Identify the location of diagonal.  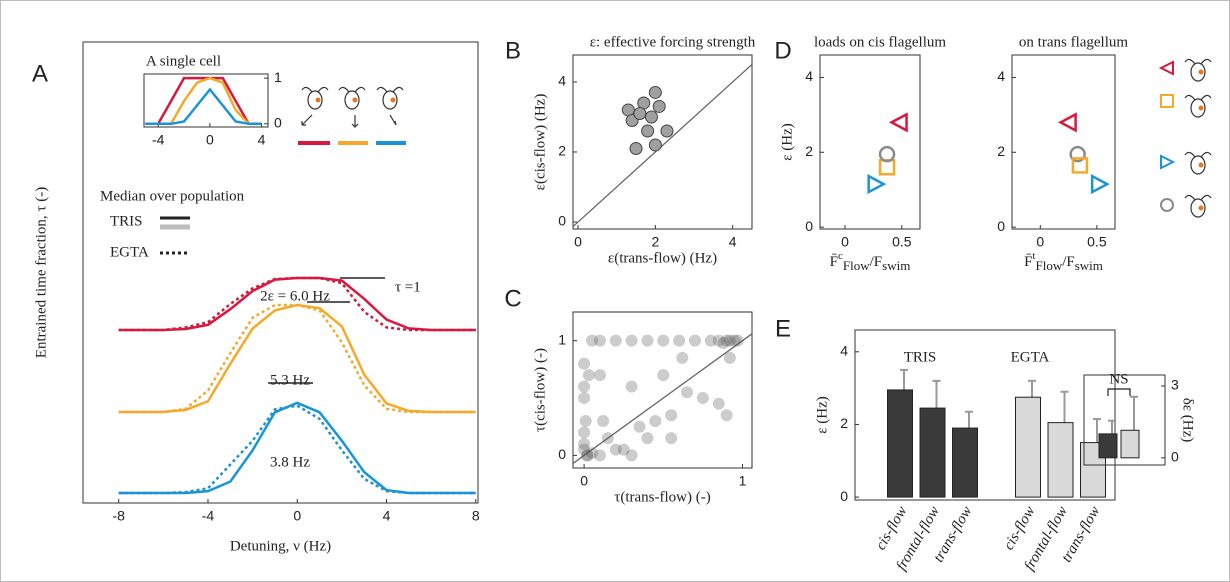
(662, 145).